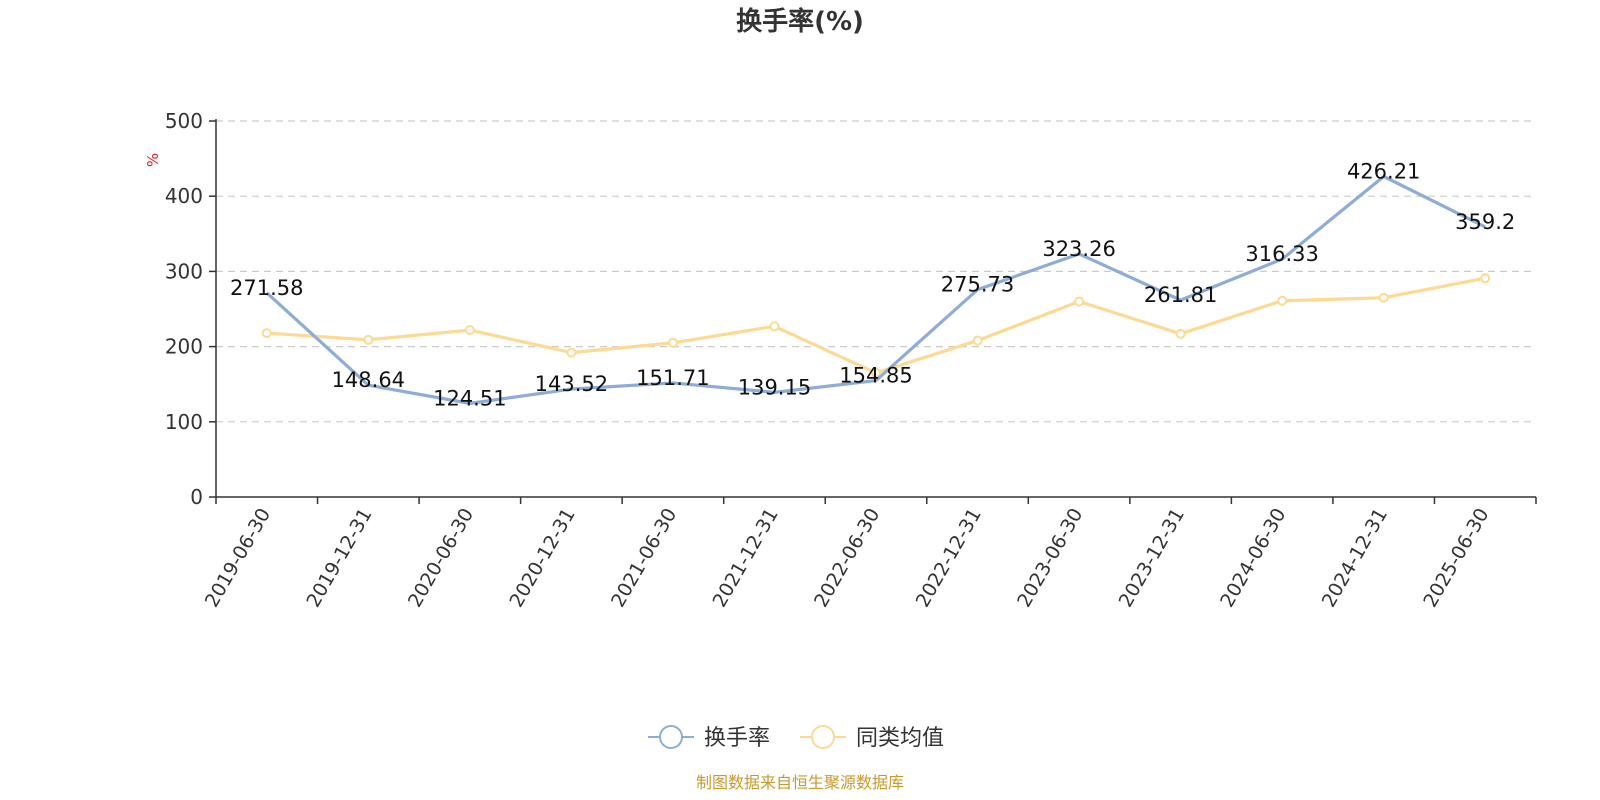 The height and width of the screenshot is (800, 1600). I want to click on y-tick-label-200: 200, so click(184, 347).